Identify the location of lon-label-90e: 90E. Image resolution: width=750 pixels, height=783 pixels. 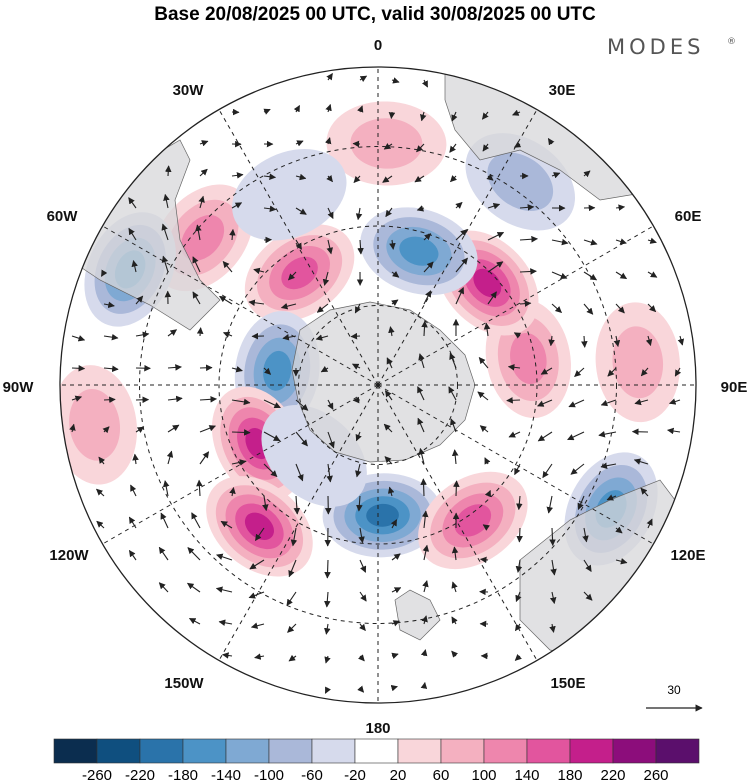
(734, 387).